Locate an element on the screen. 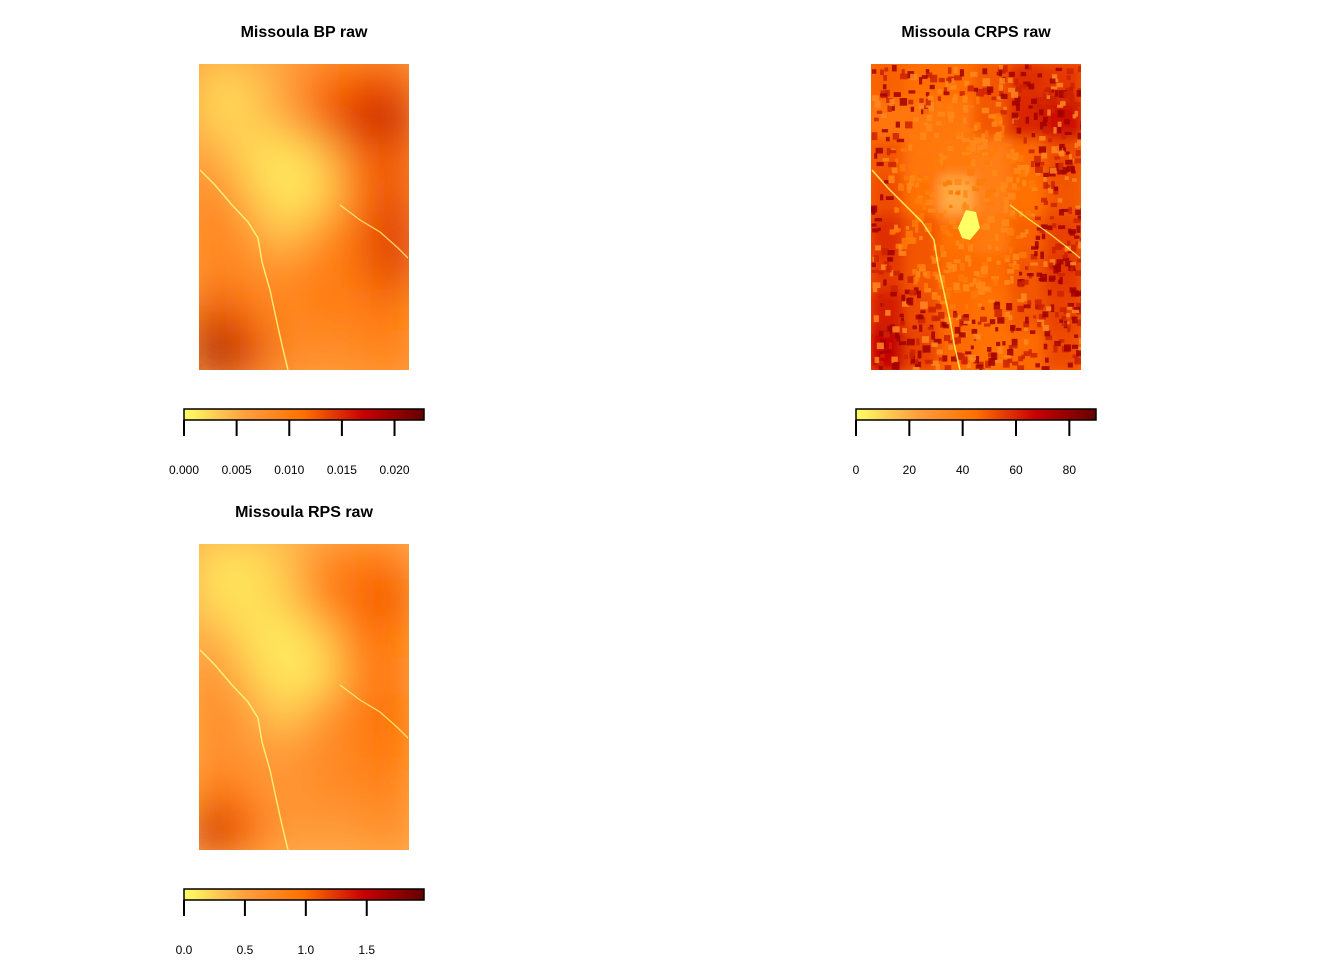  panel-title-bp: Missoula BP raw is located at coordinates (304, 32).